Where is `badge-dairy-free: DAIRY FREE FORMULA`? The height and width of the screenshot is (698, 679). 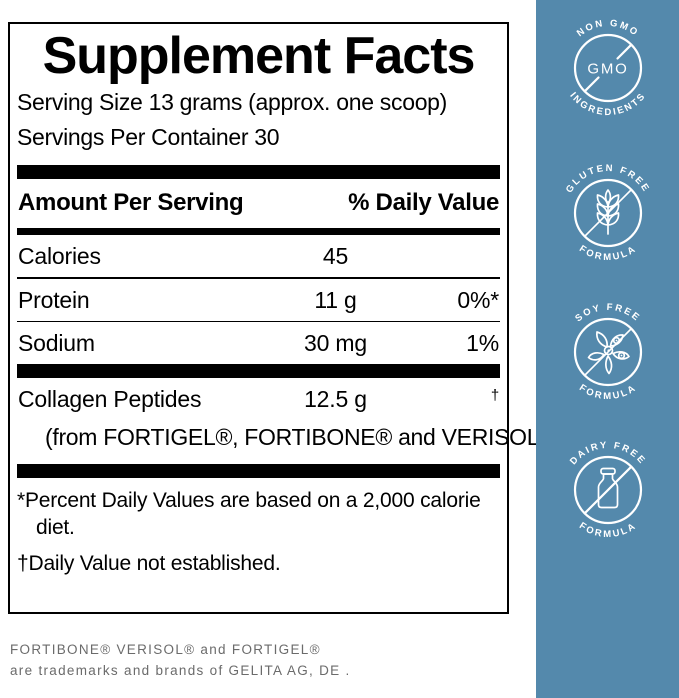 badge-dairy-free: DAIRY FREE FORMULA is located at coordinates (607, 490).